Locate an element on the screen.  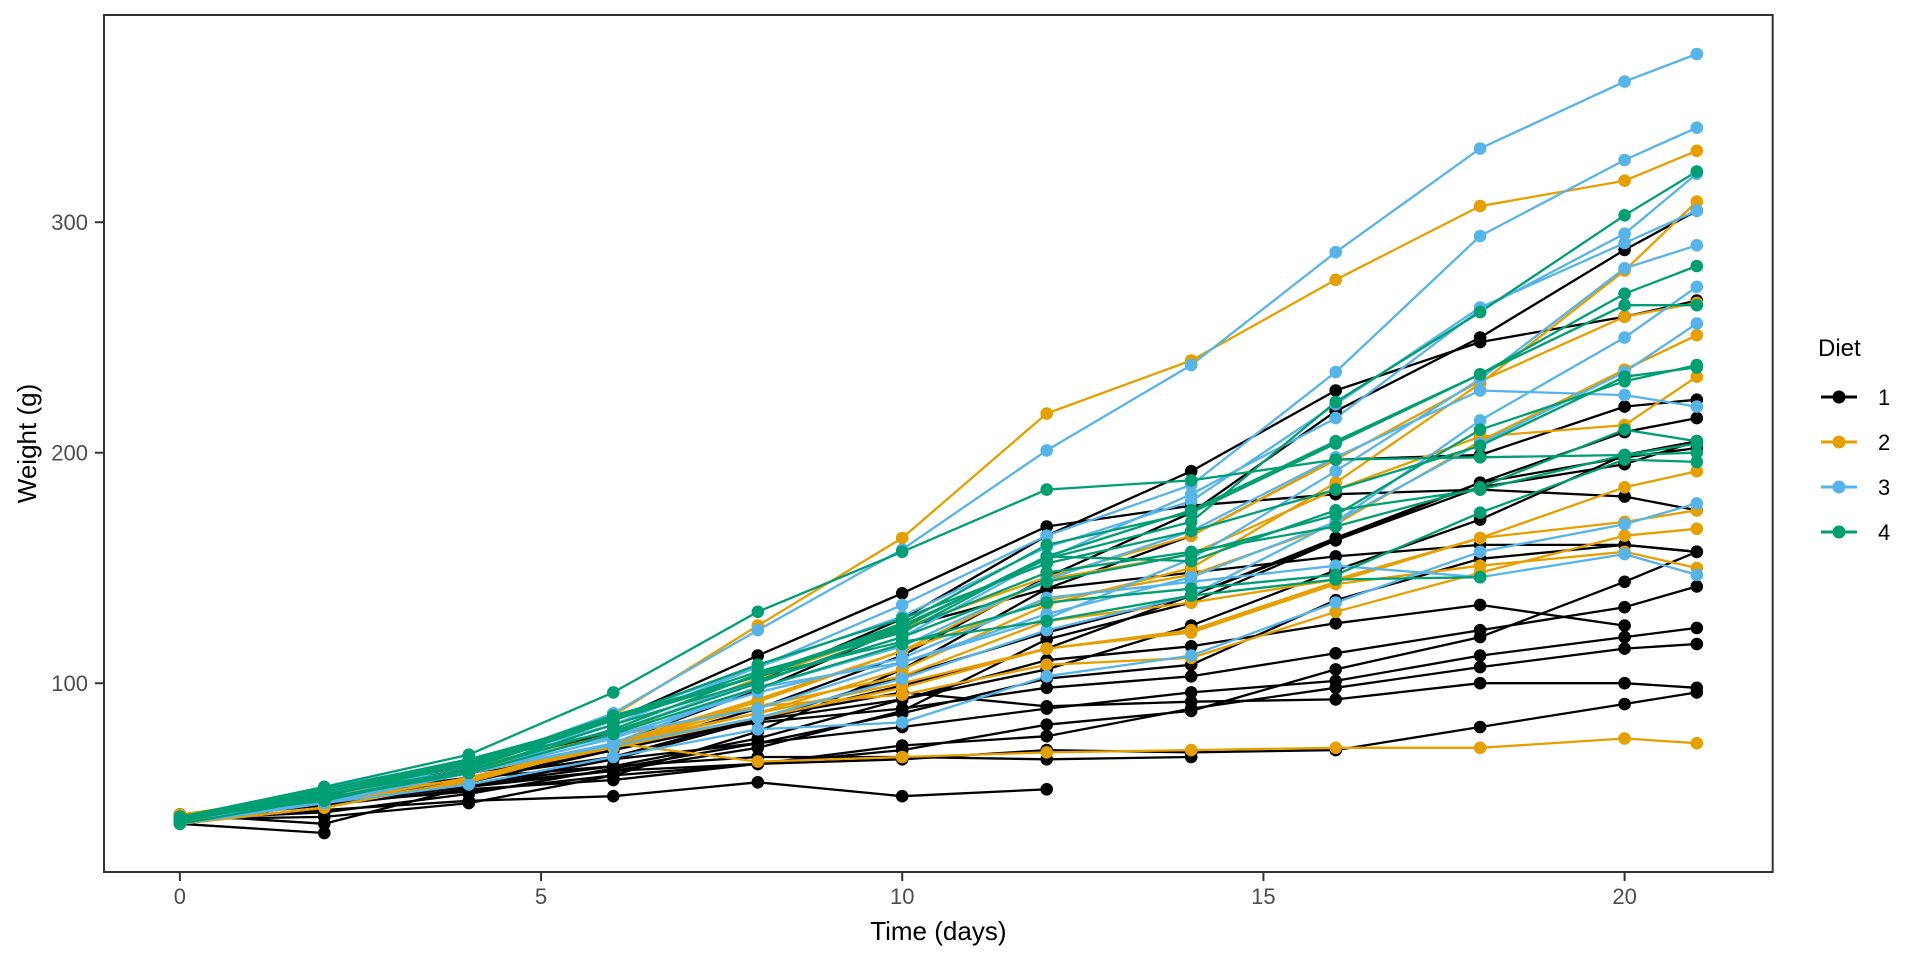
x-tick-label: 5 is located at coordinates (541, 896).